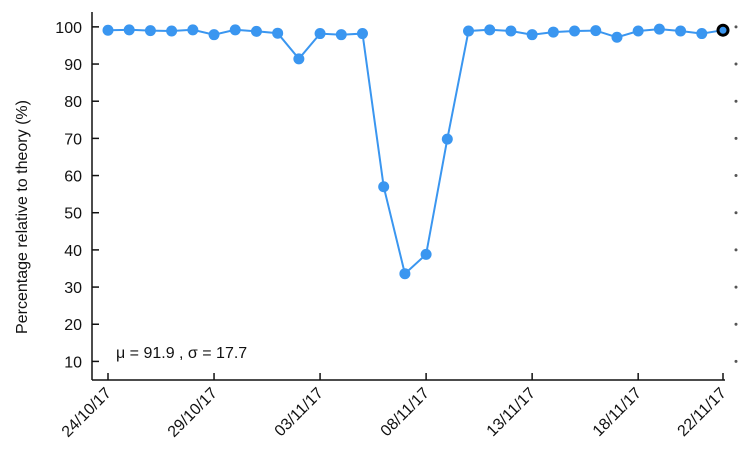 The height and width of the screenshot is (454, 738). Describe the element at coordinates (73, 102) in the screenshot. I see `y-tick-label: 80` at that location.